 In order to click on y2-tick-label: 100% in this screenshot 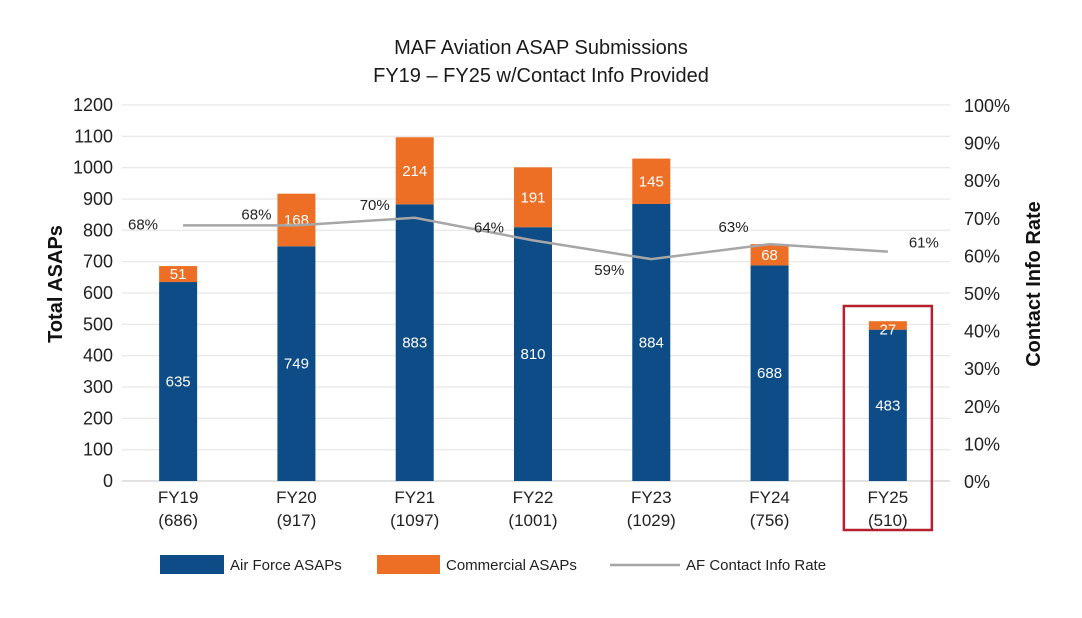, I will do `click(987, 106)`.